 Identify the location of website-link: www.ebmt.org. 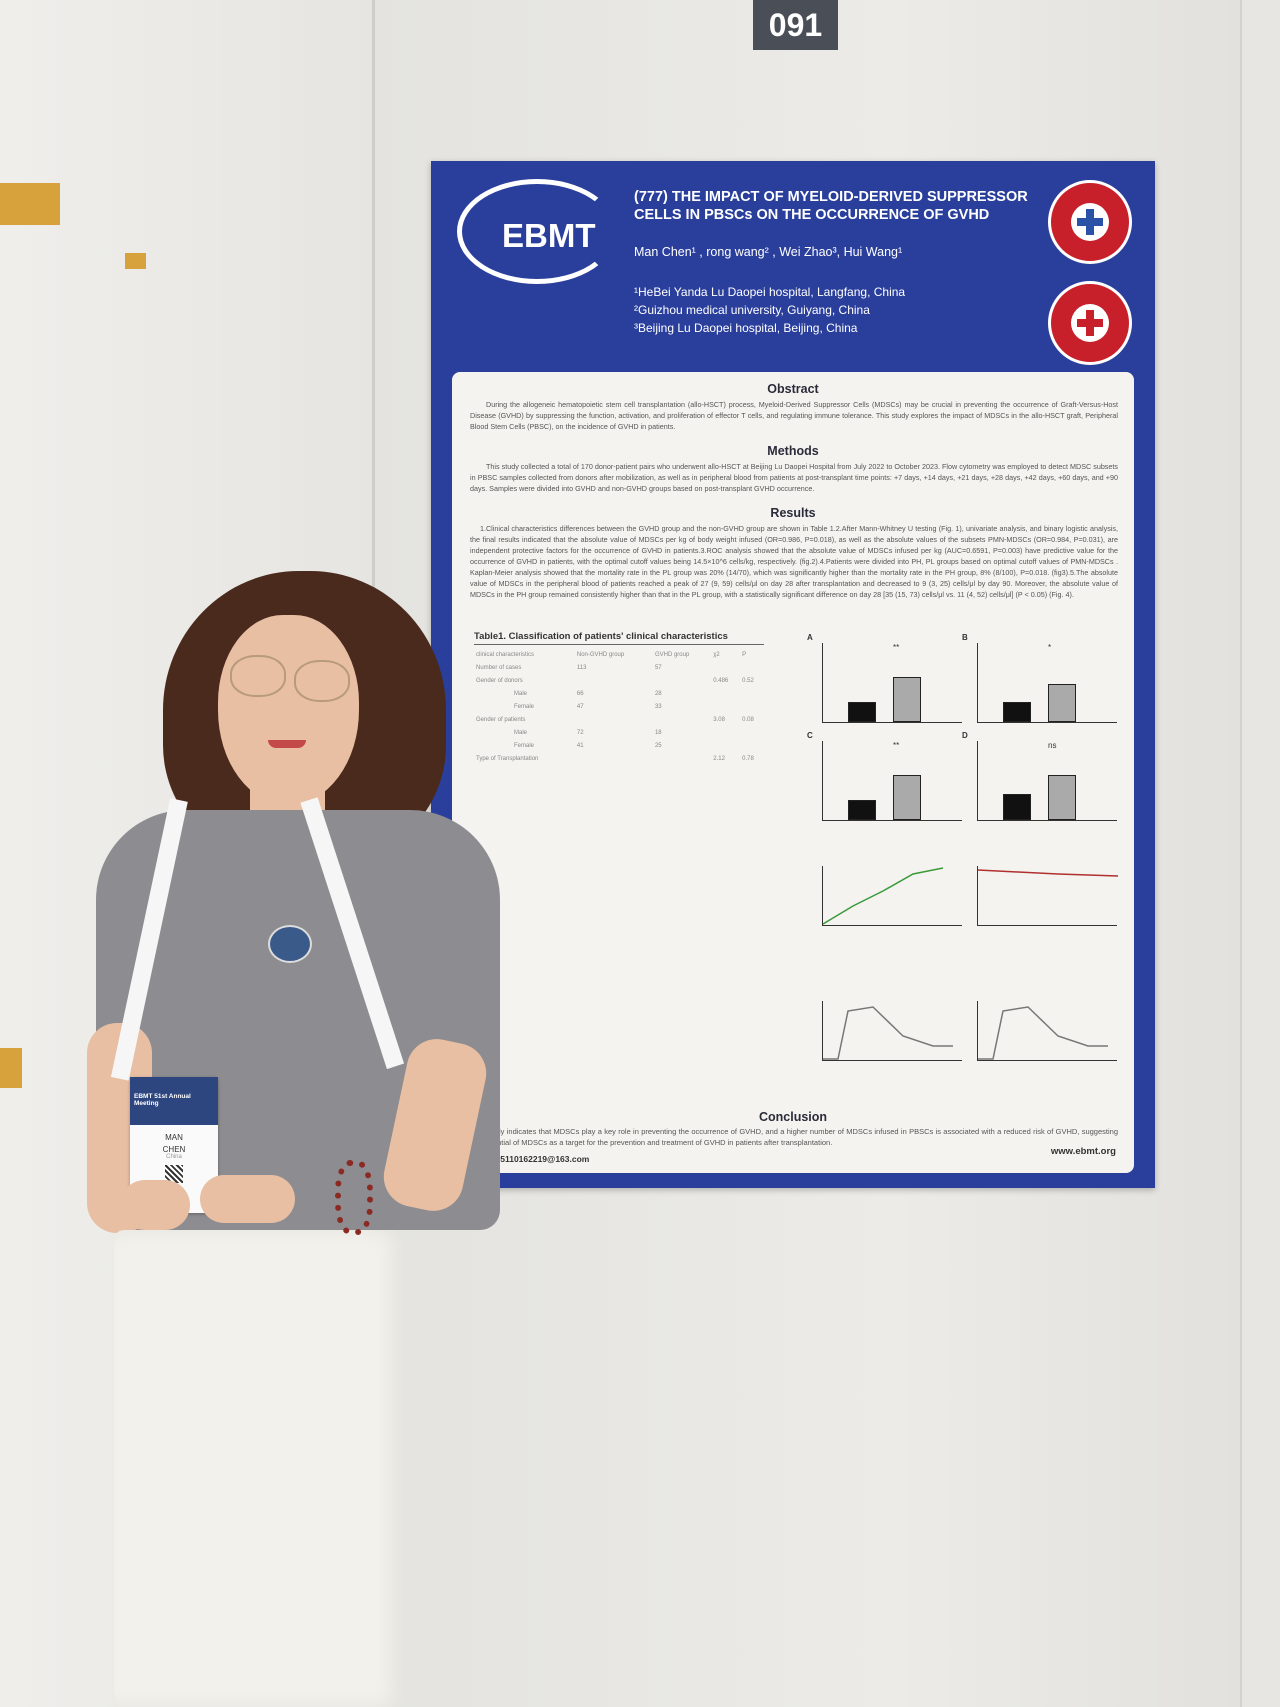
(1083, 1151).